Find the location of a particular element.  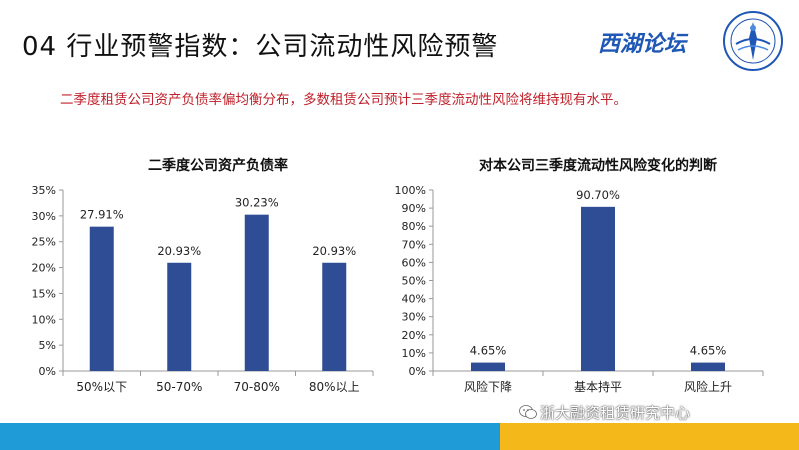

watermark-text: 浙大融资租赁研究中心 is located at coordinates (615, 413).